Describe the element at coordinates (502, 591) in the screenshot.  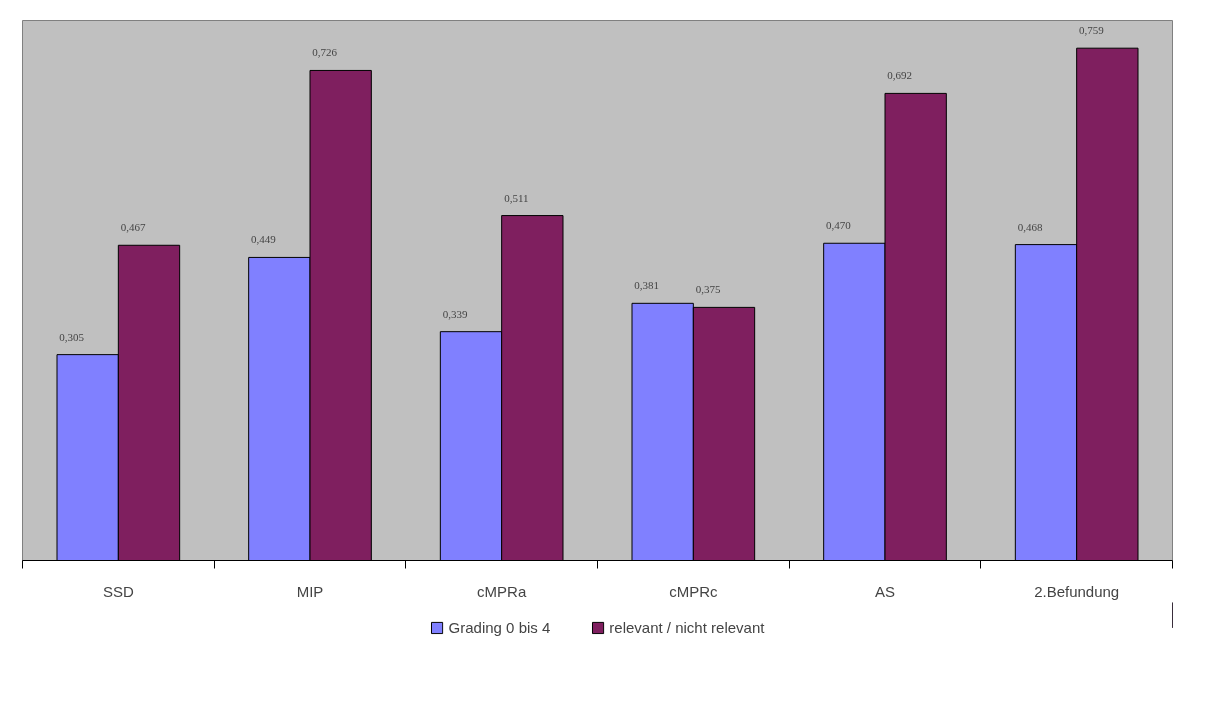
I see `x-tick-label: cMPRa` at that location.